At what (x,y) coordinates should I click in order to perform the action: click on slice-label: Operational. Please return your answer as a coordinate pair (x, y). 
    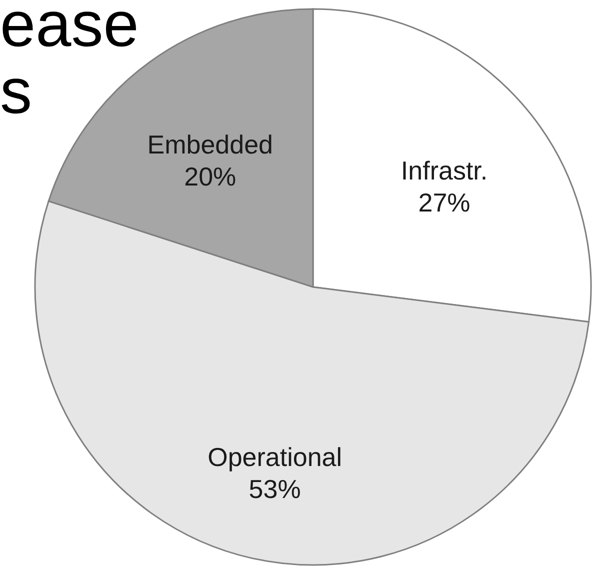
    Looking at the image, I should click on (275, 457).